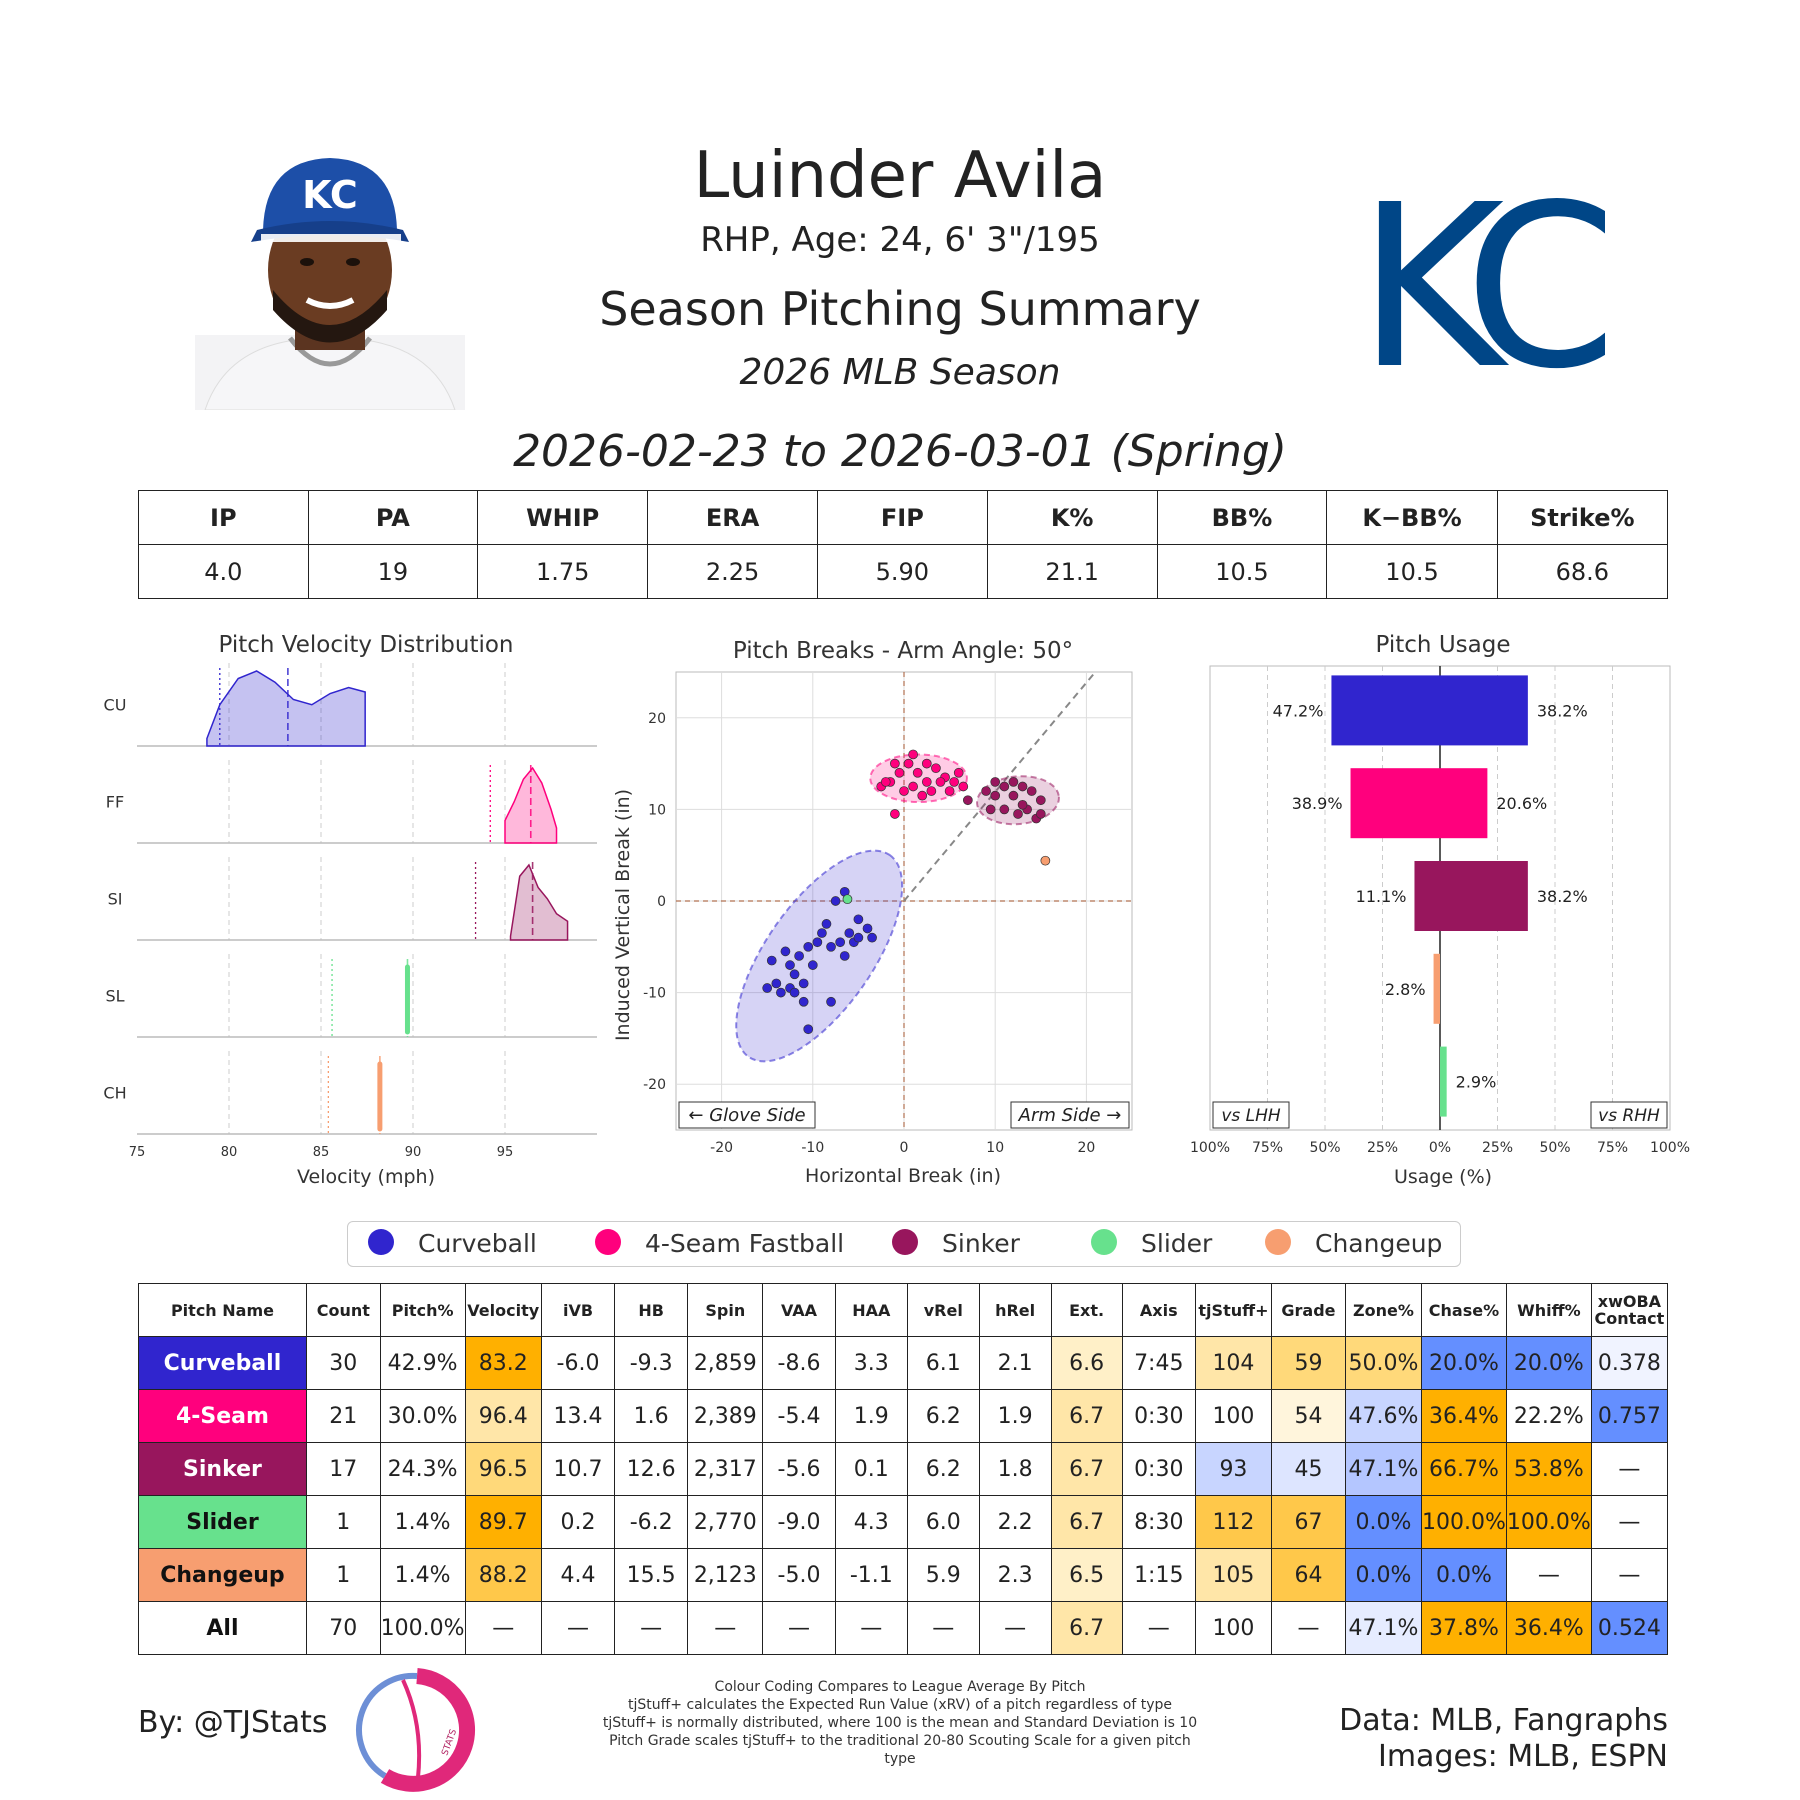 The width and height of the screenshot is (1800, 1800). I want to click on stat-header: Strike%, so click(1582, 517).